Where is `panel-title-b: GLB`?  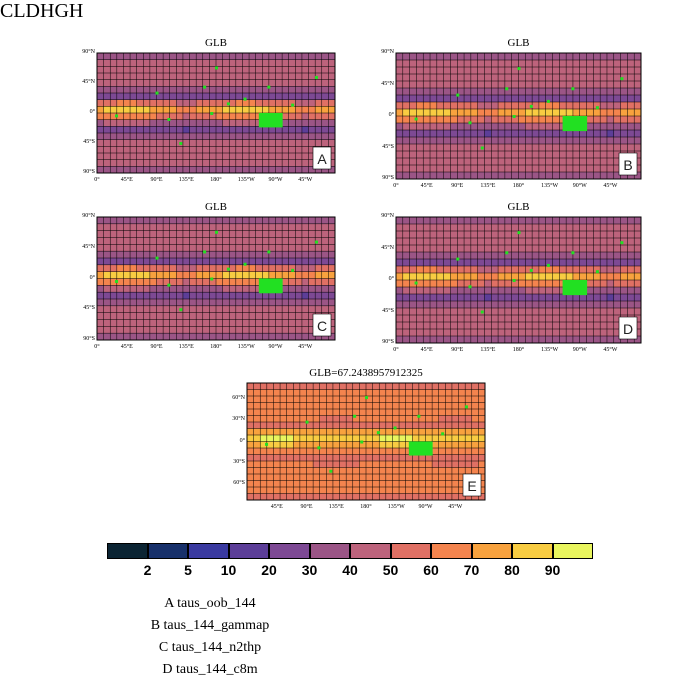
panel-title-b: GLB is located at coordinates (518, 43).